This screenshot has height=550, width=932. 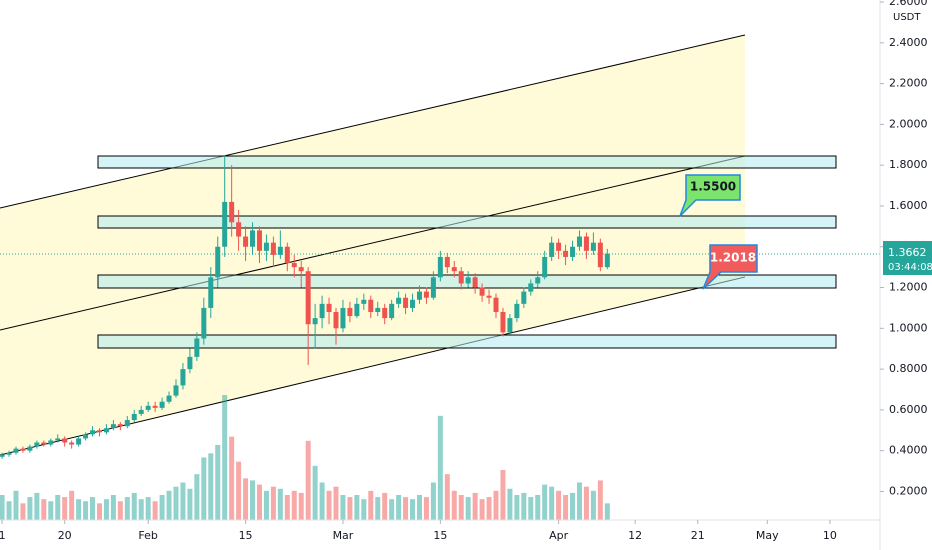 I want to click on y-tick-label: 0.4000, so click(x=908, y=450).